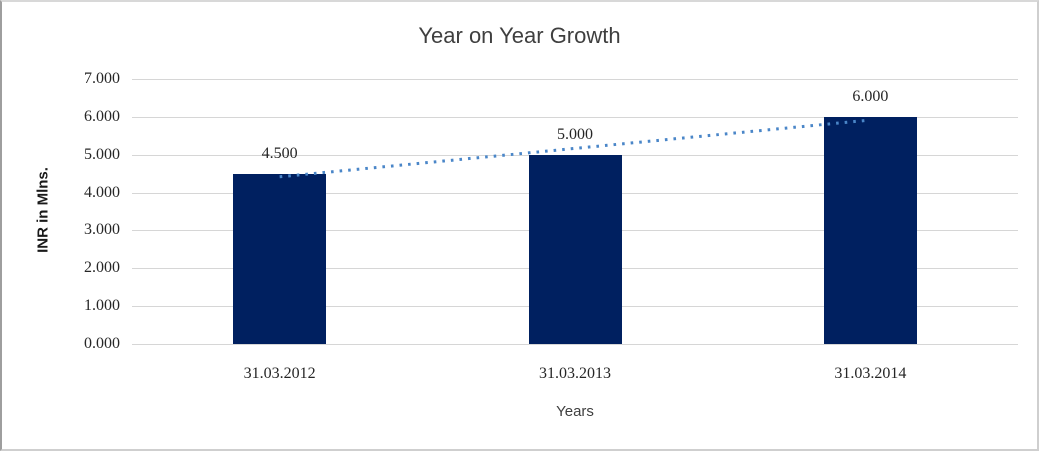 This screenshot has height=451, width=1039. Describe the element at coordinates (279, 153) in the screenshot. I see `bar-value-label: 4.500` at that location.